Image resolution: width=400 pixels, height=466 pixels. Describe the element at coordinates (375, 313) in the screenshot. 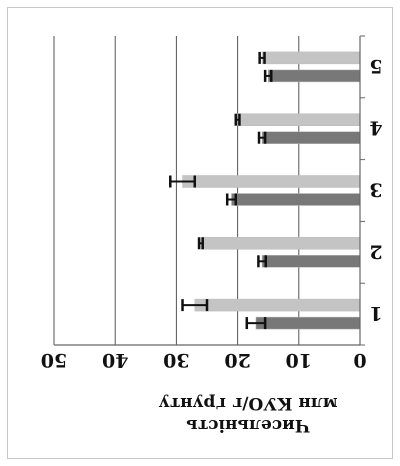

I see `category-label: 1` at that location.